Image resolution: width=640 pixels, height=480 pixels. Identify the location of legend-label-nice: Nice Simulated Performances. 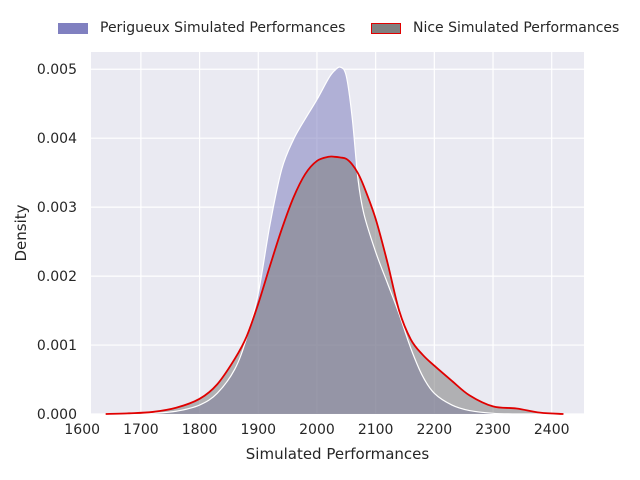
(516, 28).